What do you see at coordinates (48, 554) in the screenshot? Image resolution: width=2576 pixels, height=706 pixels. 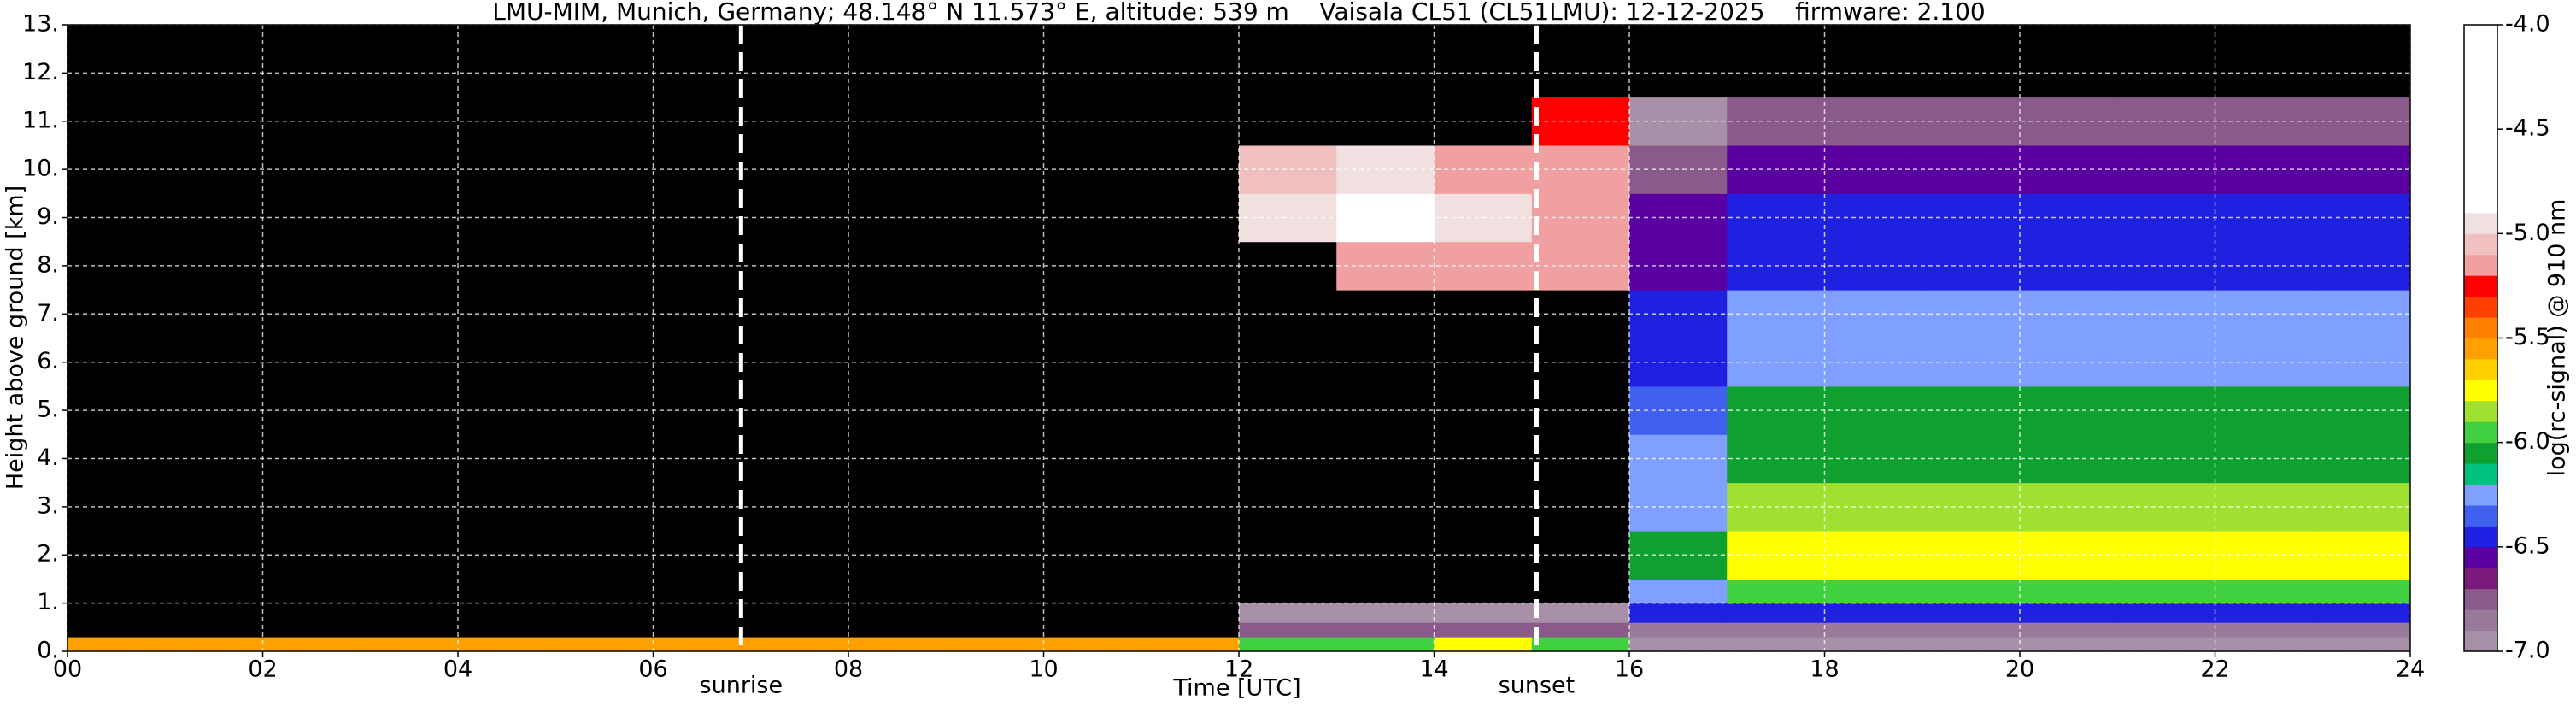 I see `y-tick-label: 2.` at bounding box center [48, 554].